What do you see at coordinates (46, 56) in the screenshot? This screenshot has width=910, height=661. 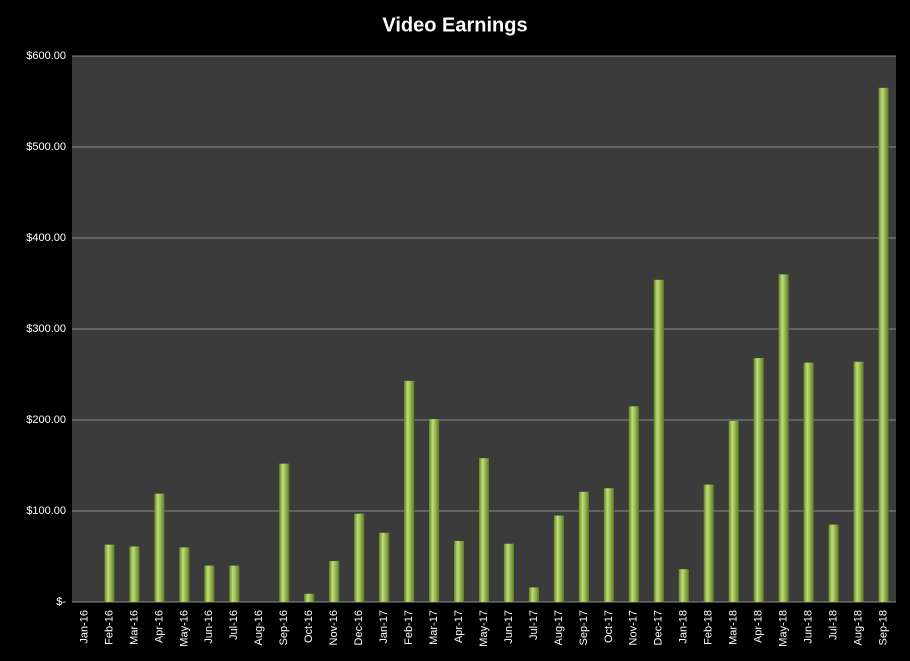 I see `y-tick-label: $600.00` at bounding box center [46, 56].